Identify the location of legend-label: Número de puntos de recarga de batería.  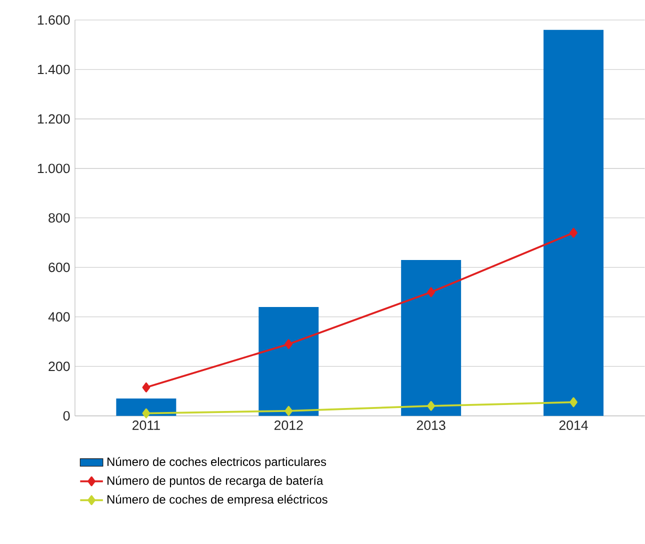
(216, 482).